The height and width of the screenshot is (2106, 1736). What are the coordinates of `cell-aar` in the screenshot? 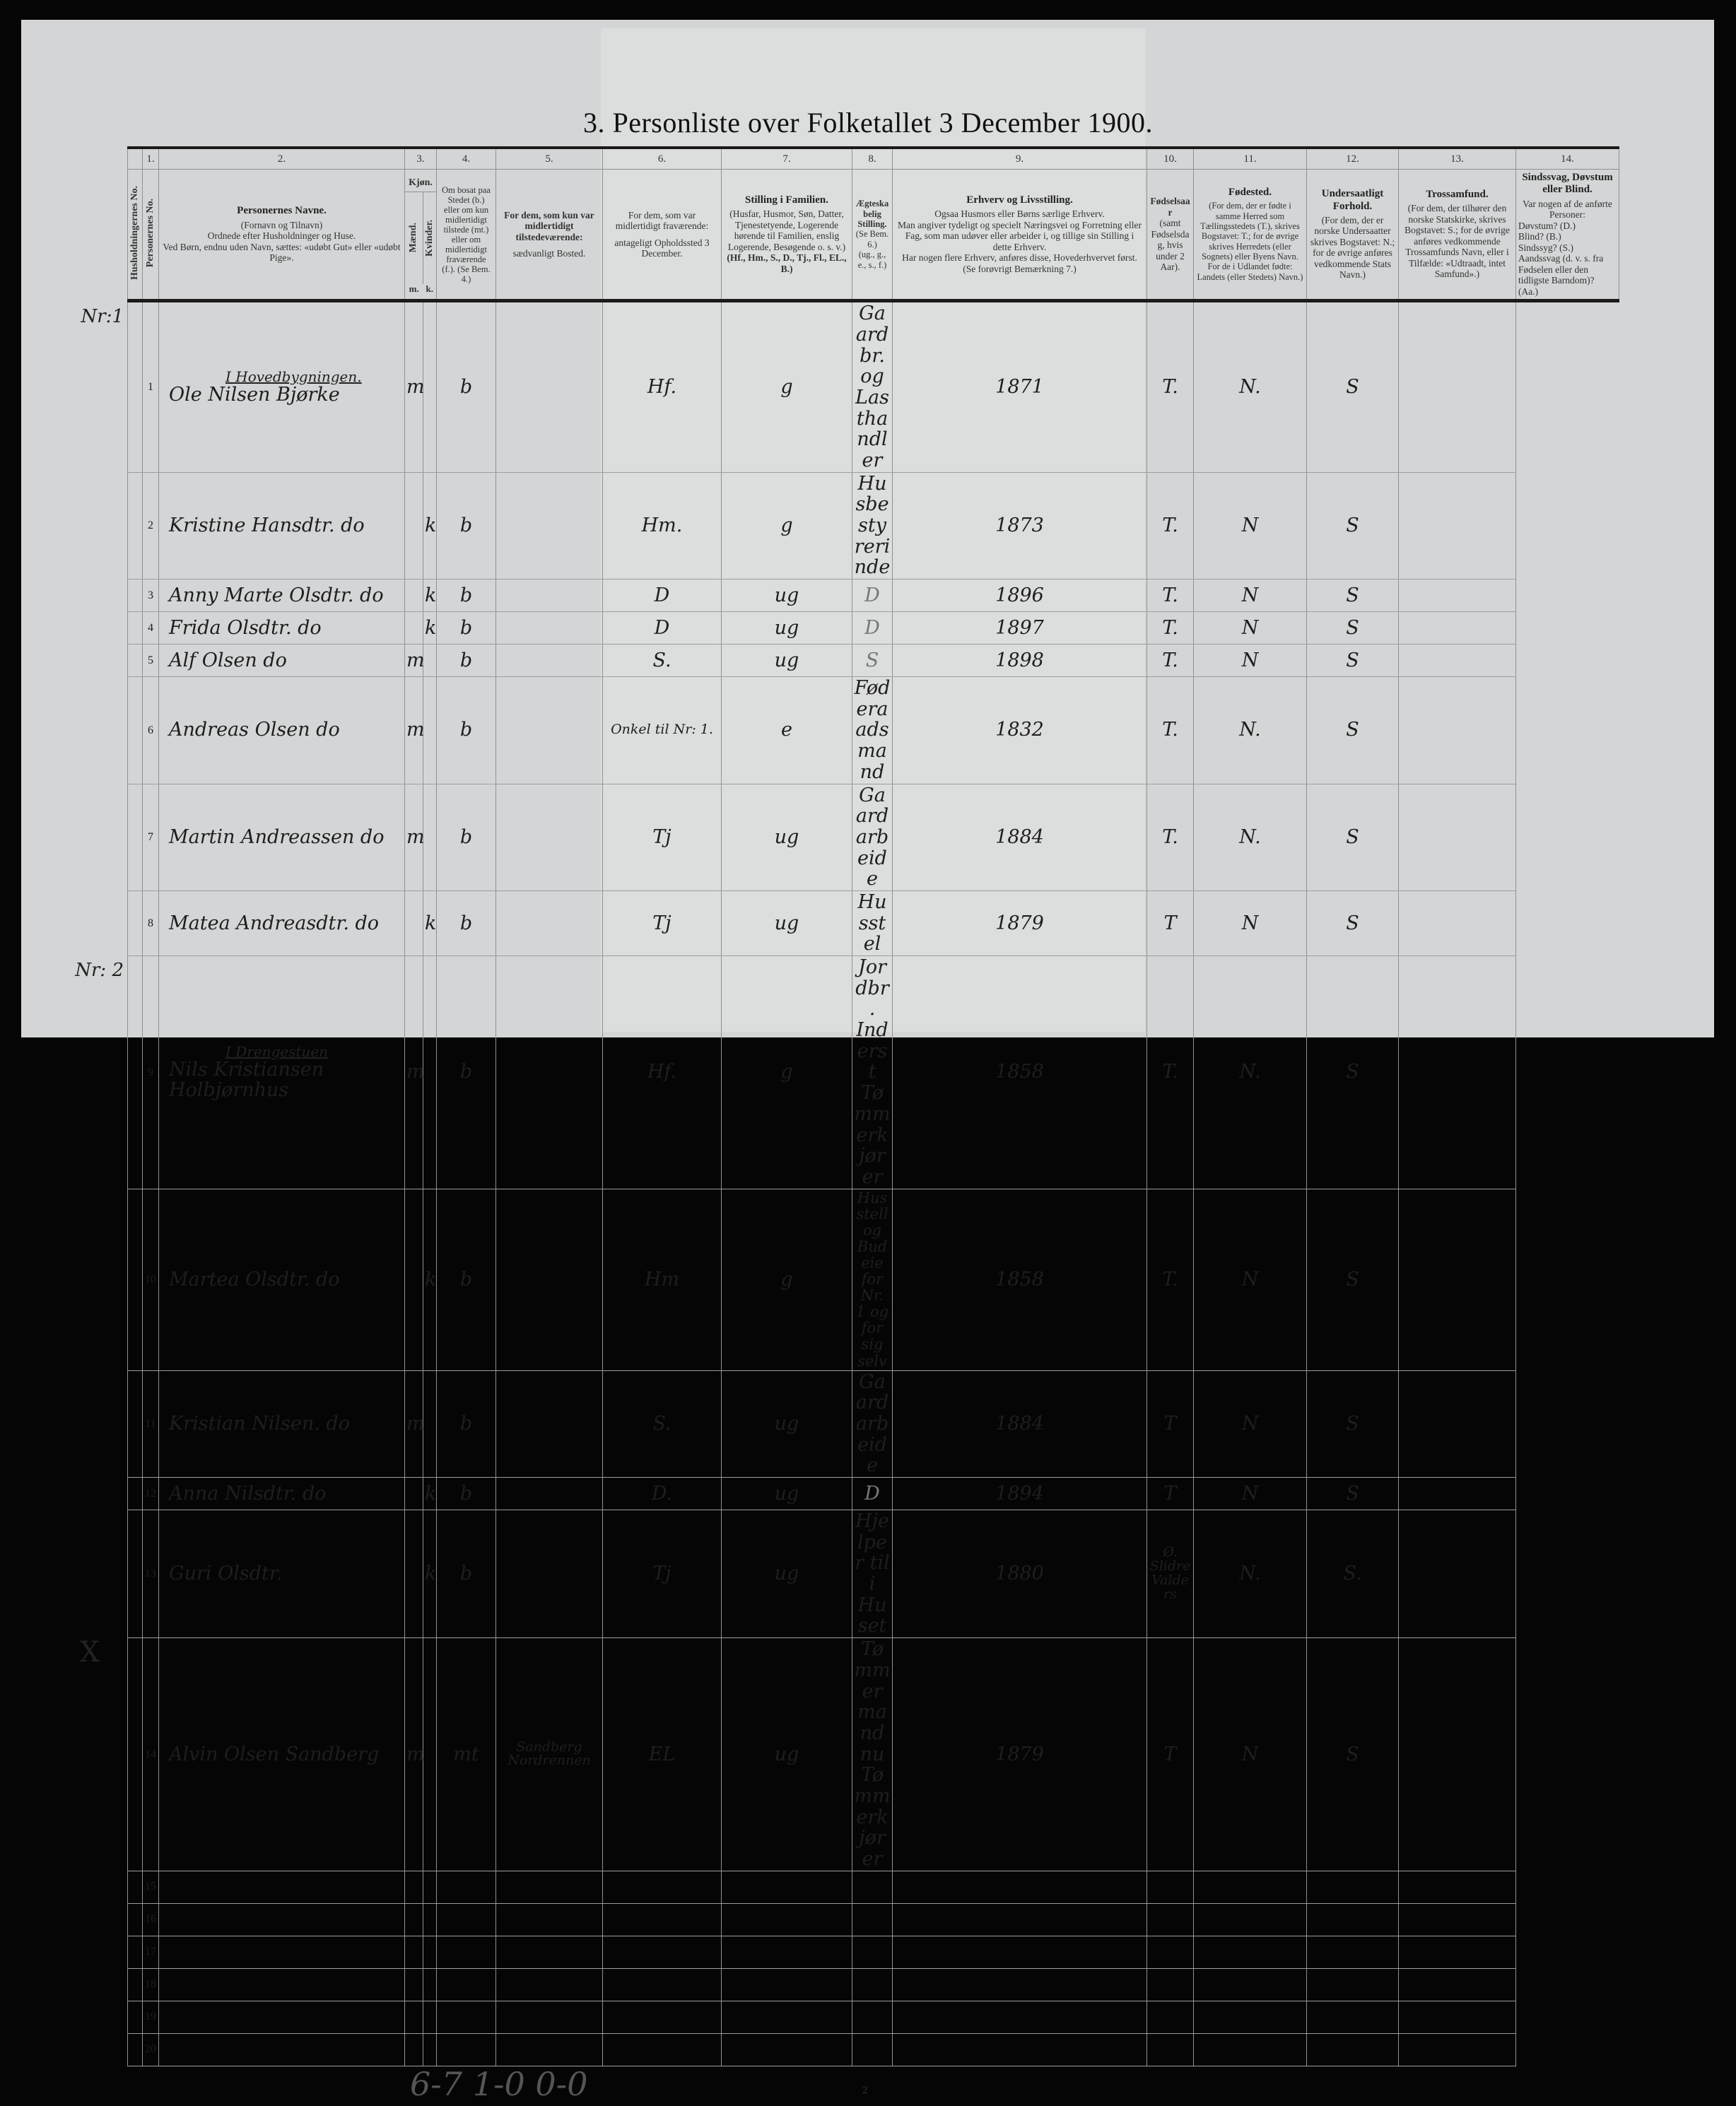 It's located at (1019, 2049).